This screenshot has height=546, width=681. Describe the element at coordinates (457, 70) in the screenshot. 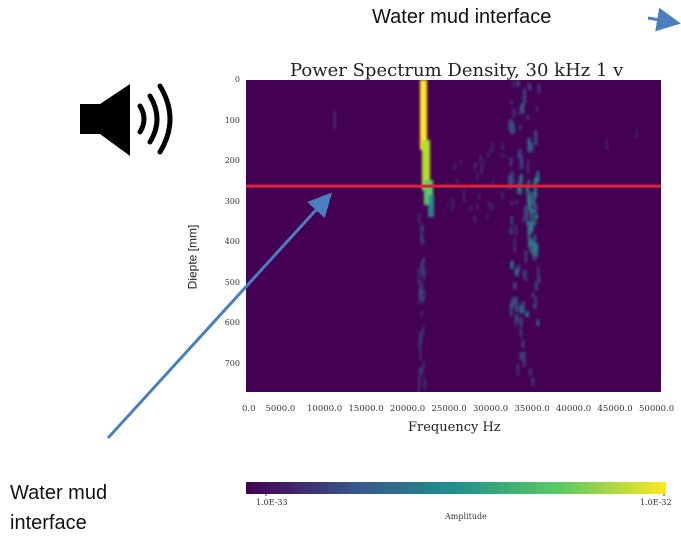

I see `chart-title: Power Spectrum Density, 30 kHz 1 v` at that location.